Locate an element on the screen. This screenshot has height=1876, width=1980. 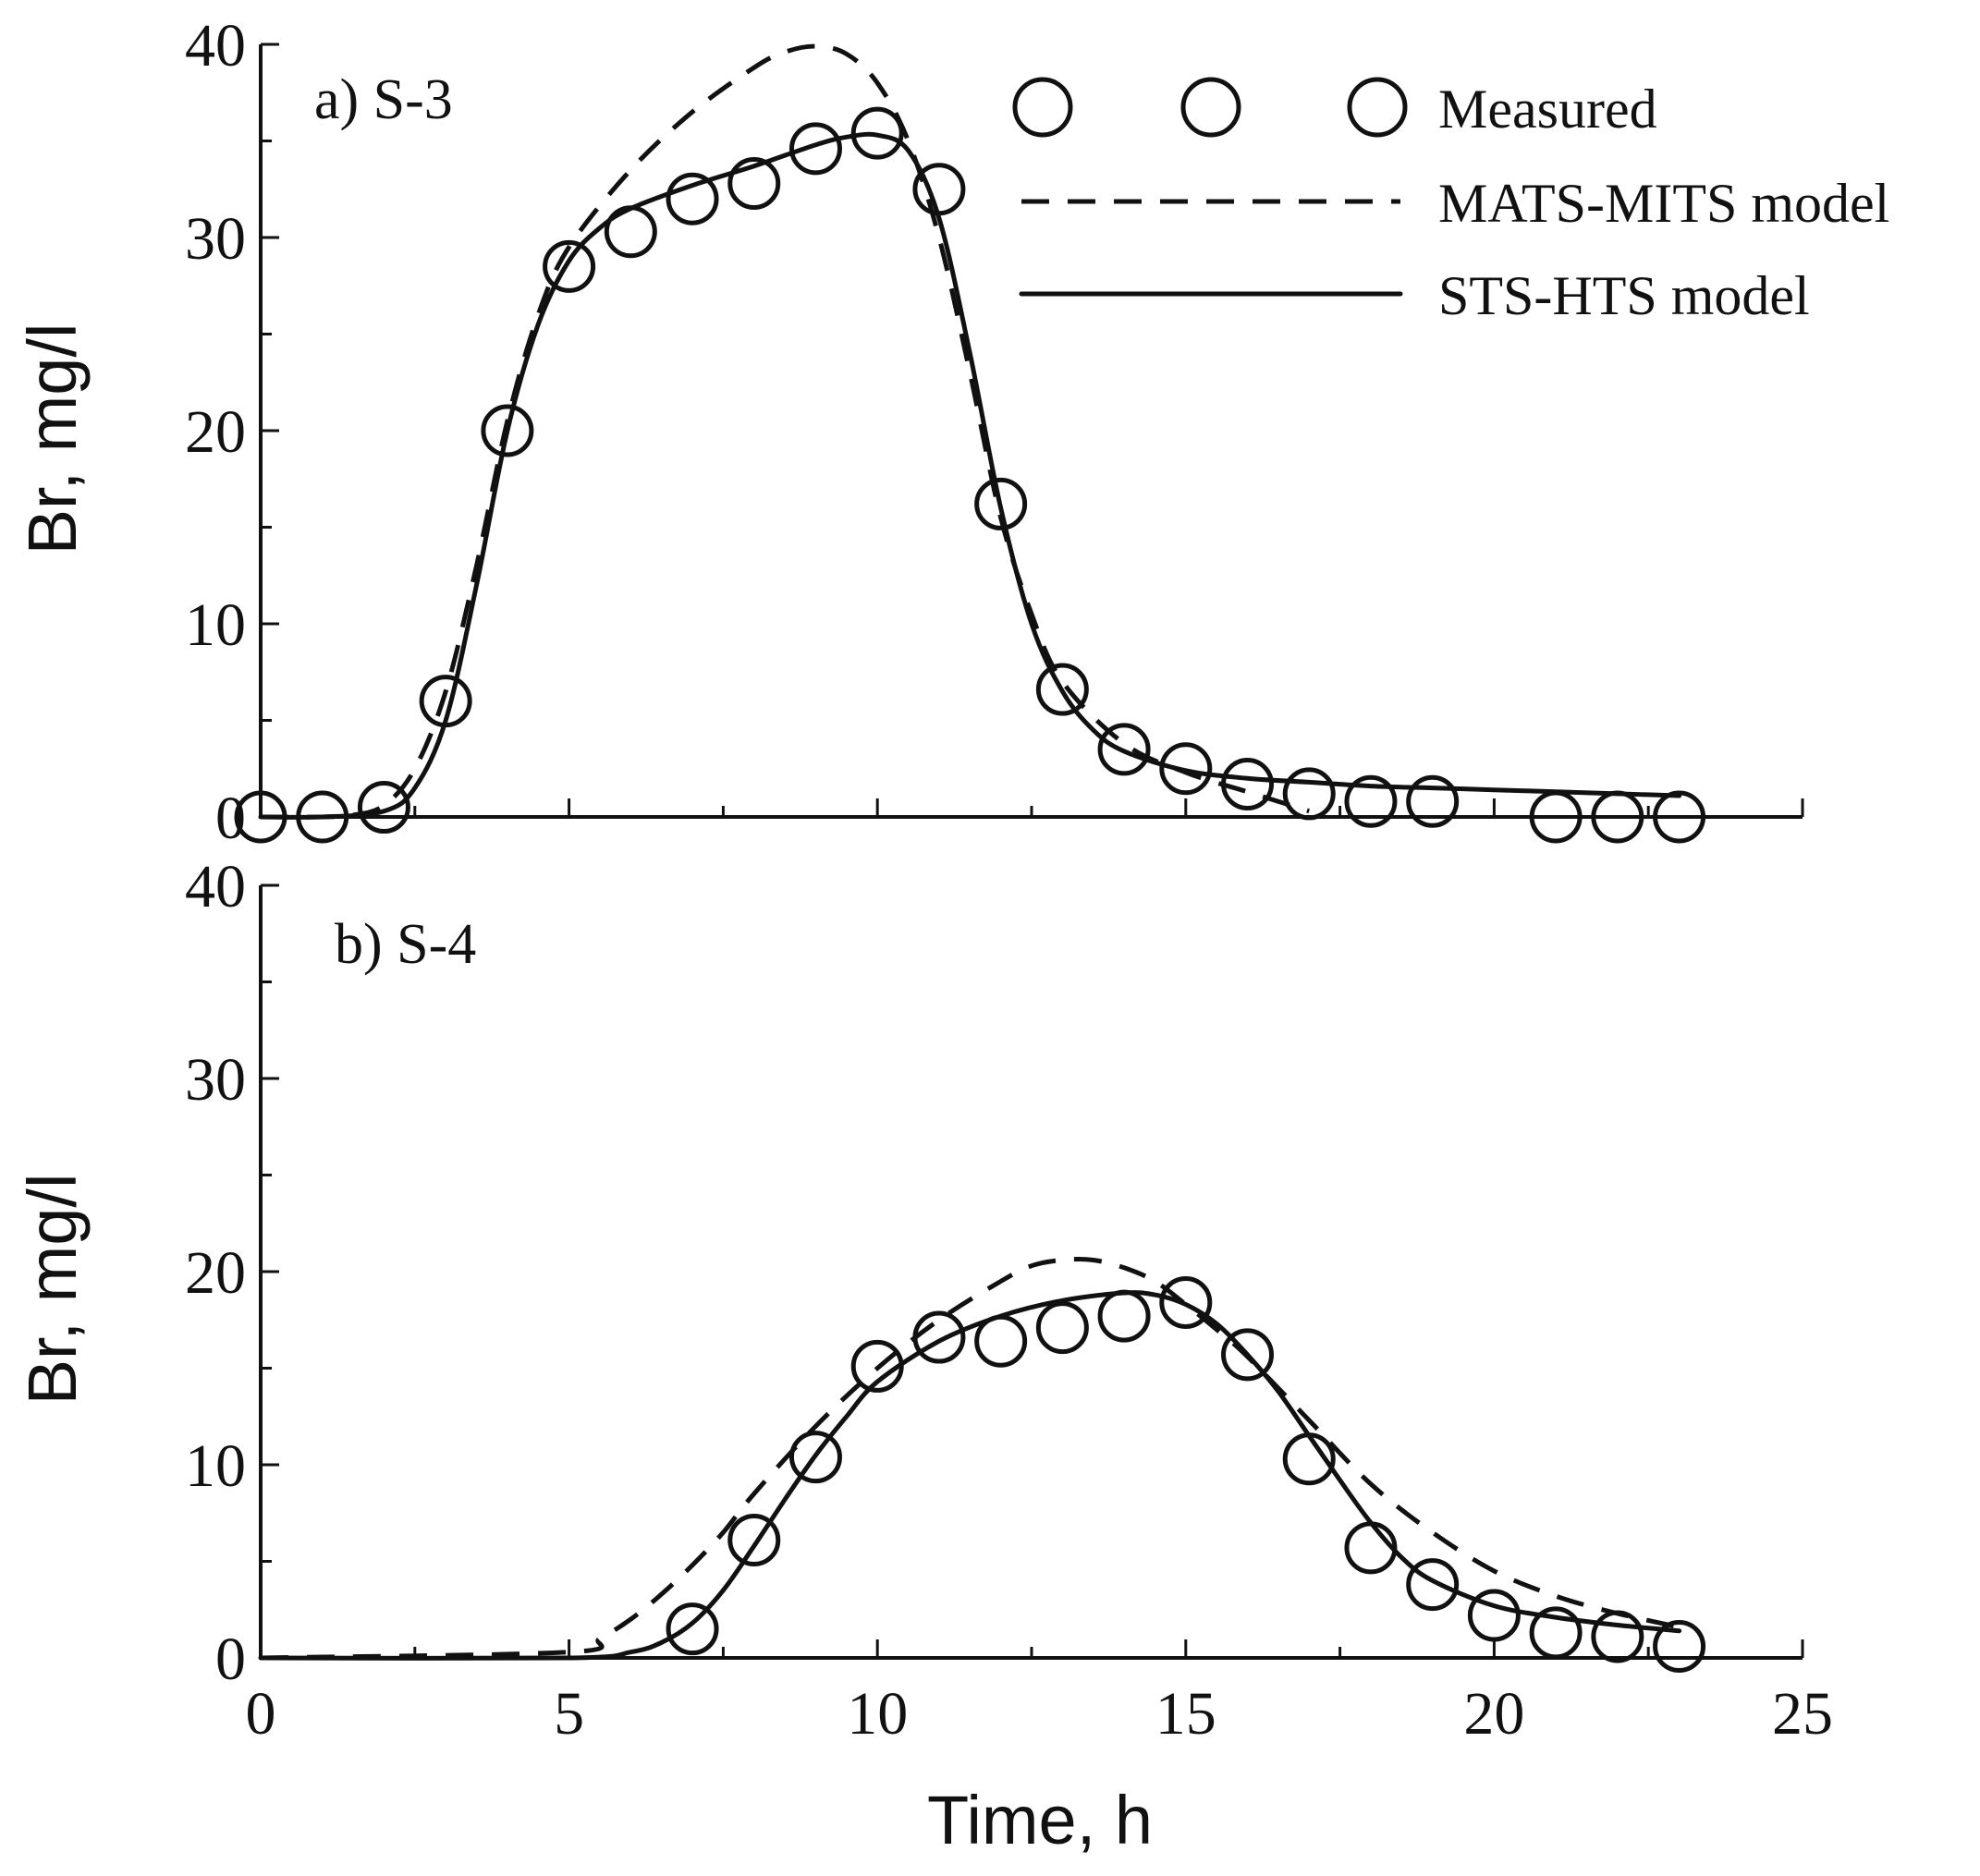
legend-label-measured: Measured is located at coordinates (1547, 109).